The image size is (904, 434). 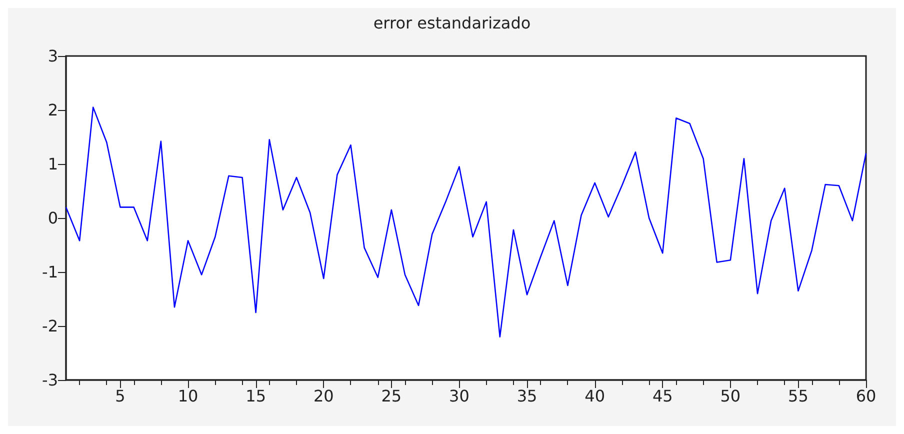 I want to click on x-tick-label: 10, so click(x=188, y=396).